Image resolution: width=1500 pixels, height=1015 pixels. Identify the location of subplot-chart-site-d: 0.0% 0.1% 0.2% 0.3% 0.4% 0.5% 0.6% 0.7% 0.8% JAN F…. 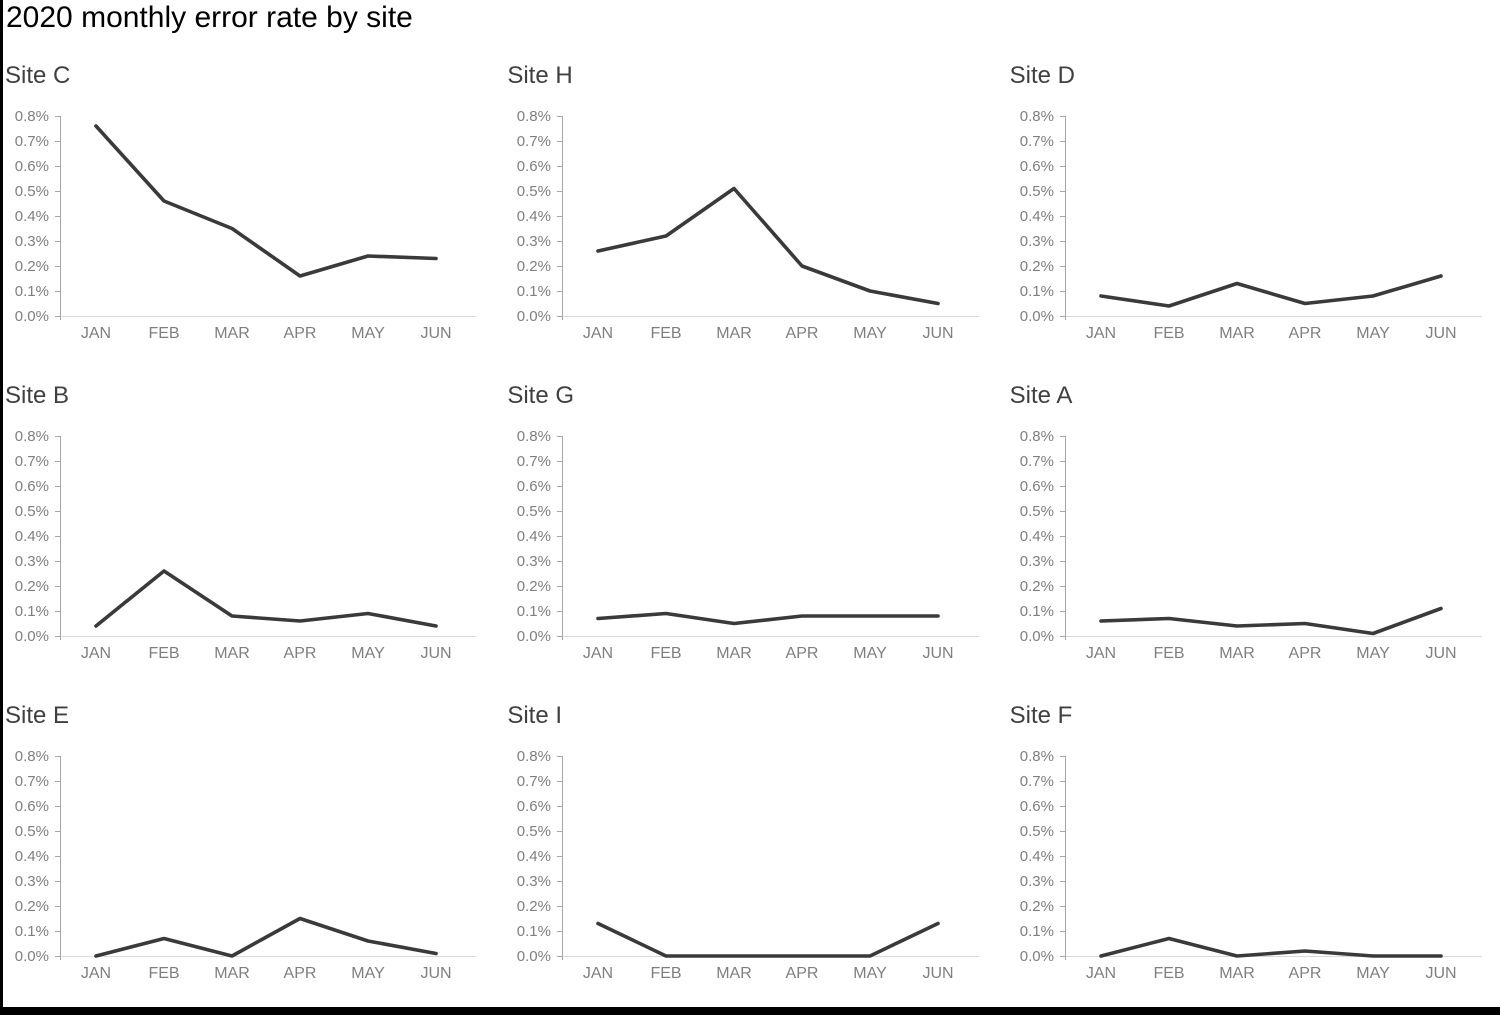
(1250, 225).